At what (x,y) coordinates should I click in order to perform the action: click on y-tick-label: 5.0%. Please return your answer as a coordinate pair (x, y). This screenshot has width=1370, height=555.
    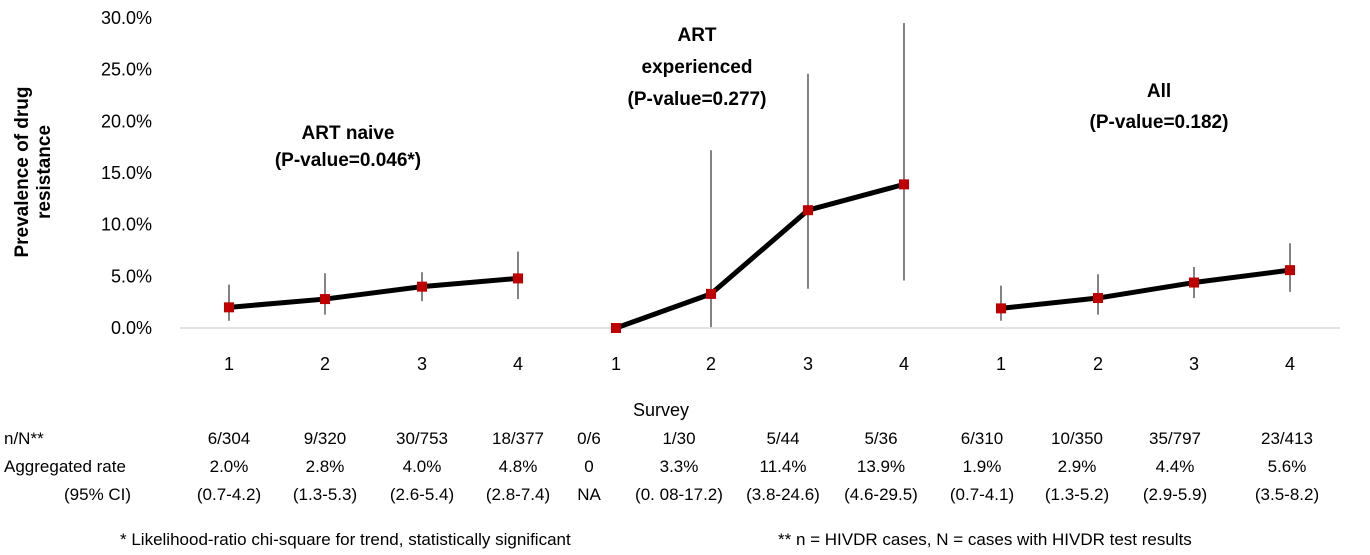
    Looking at the image, I should click on (131, 276).